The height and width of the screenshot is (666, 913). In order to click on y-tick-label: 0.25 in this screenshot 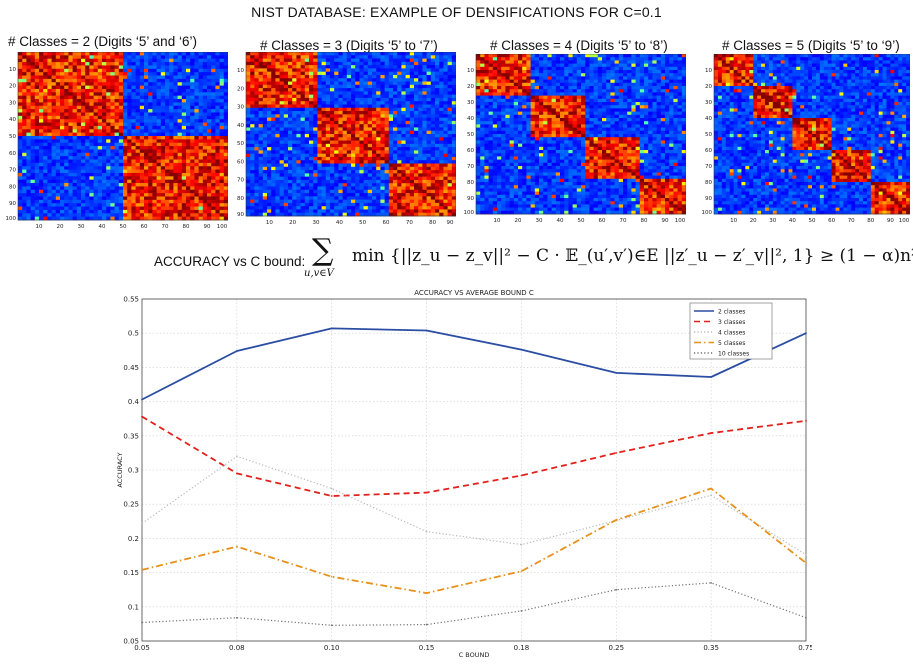, I will do `click(131, 505)`.